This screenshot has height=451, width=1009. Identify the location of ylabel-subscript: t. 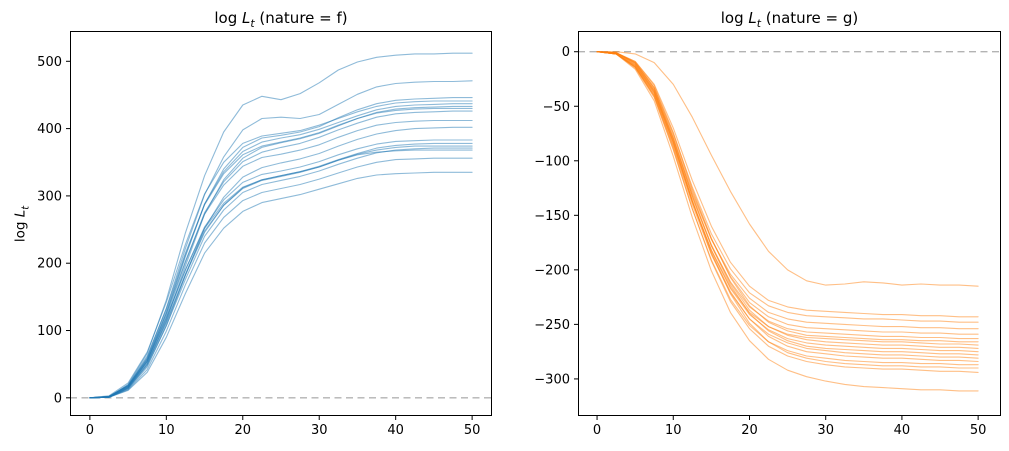
(26, 207).